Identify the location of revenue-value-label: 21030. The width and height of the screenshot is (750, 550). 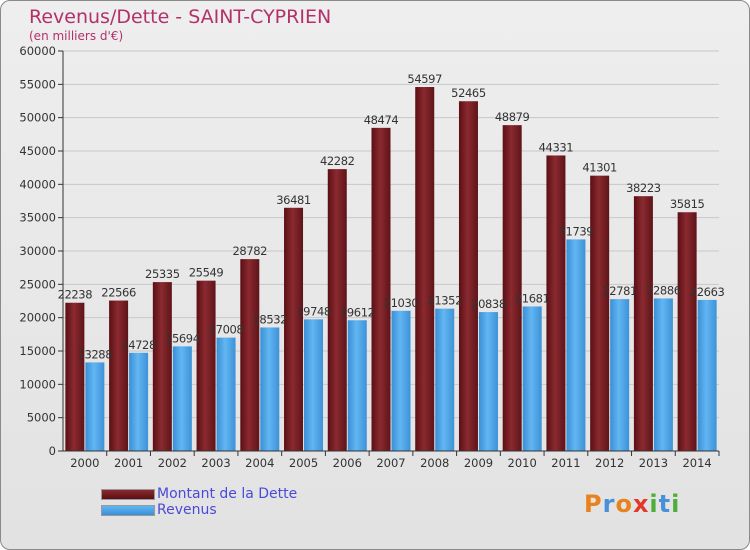
(401, 303).